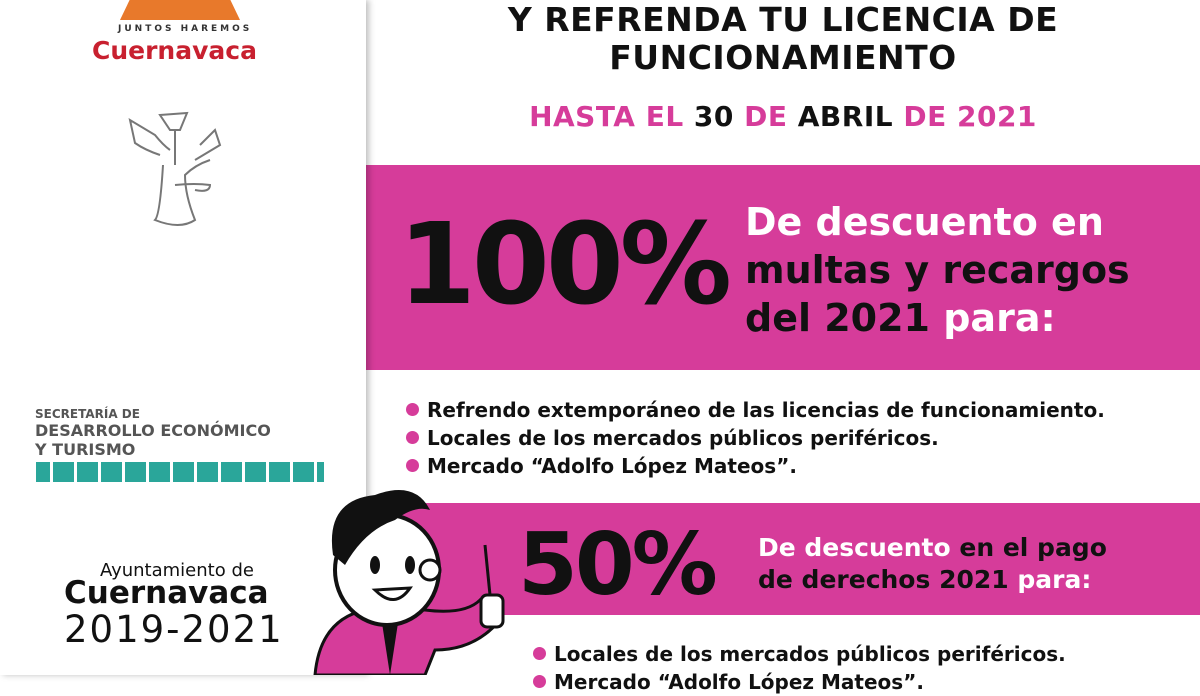  I want to click on deadline-p1: HASTA EL, so click(606, 116).